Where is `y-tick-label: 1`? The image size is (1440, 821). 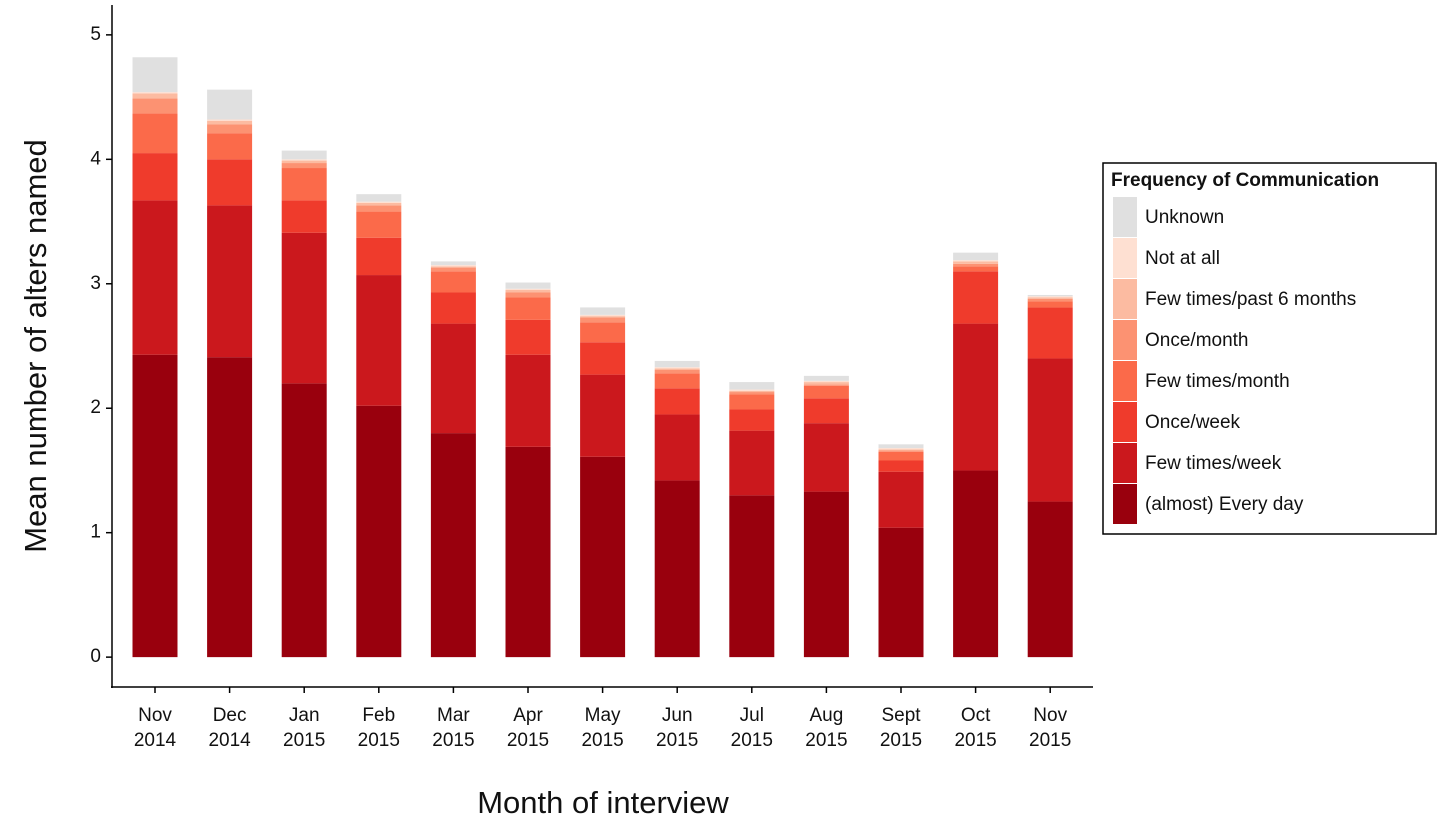 y-tick-label: 1 is located at coordinates (95, 532).